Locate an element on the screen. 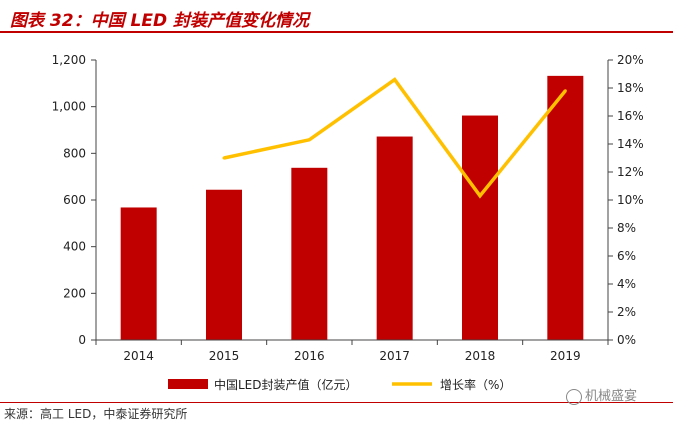  left-tick-label: 800 is located at coordinates (74, 153).